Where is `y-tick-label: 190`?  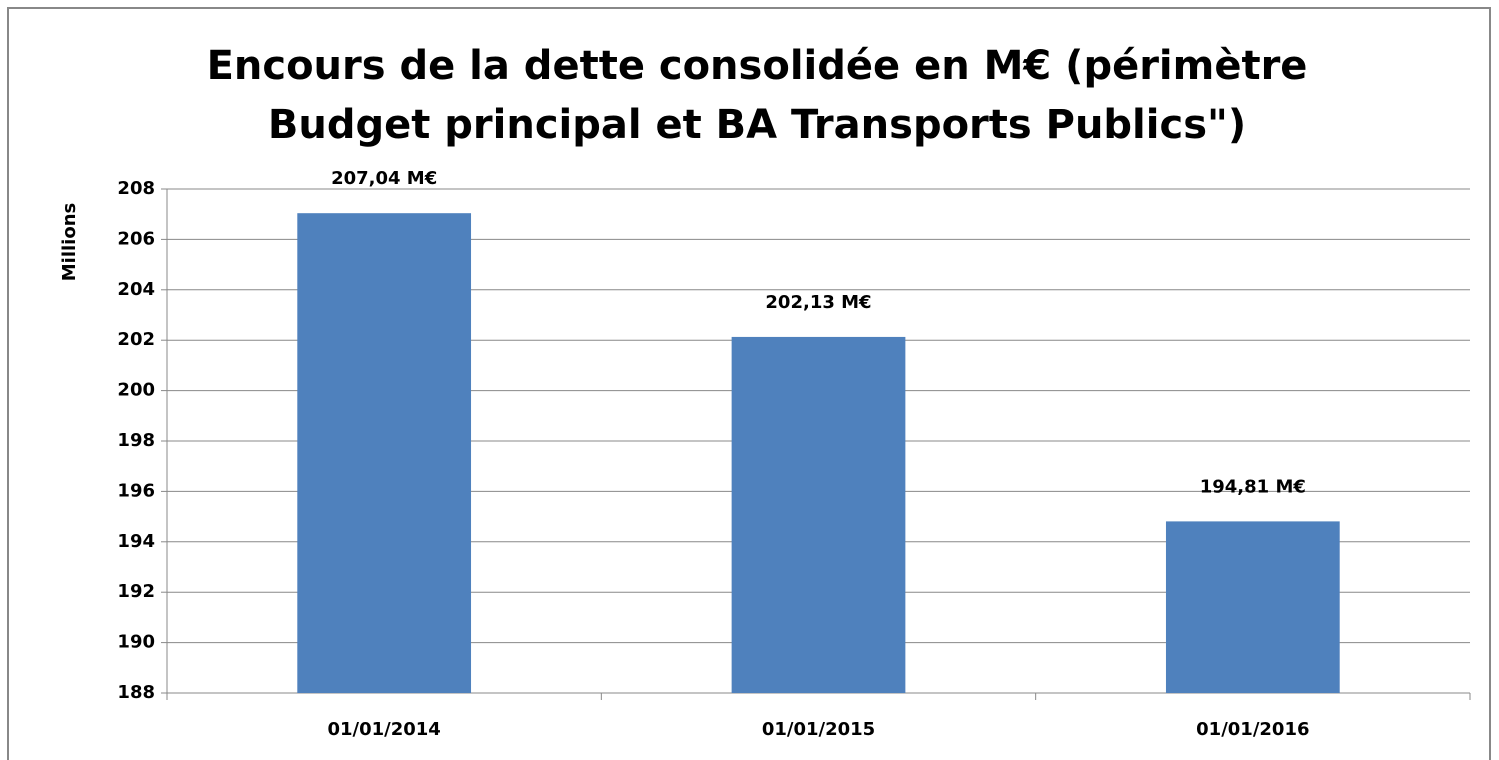
y-tick-label: 190 is located at coordinates (136, 642).